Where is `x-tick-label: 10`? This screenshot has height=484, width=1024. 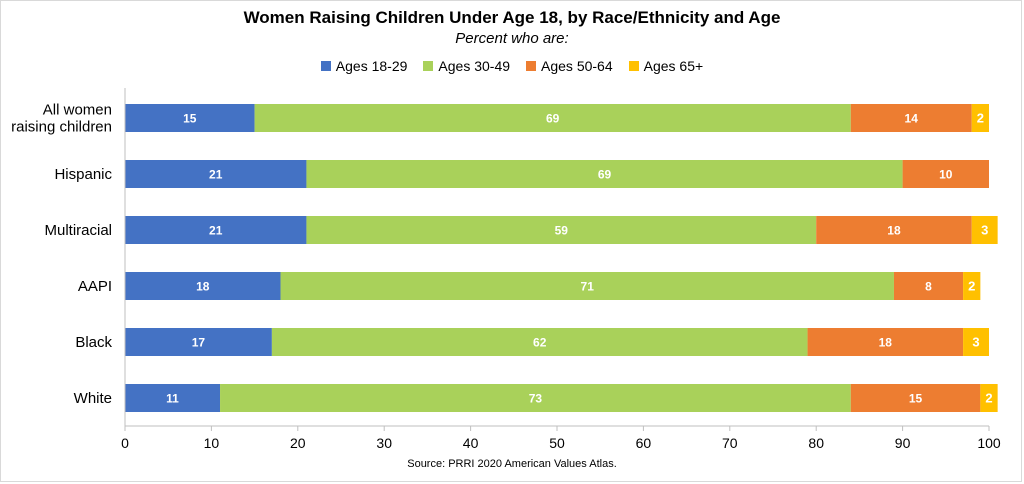 x-tick-label: 10 is located at coordinates (212, 443).